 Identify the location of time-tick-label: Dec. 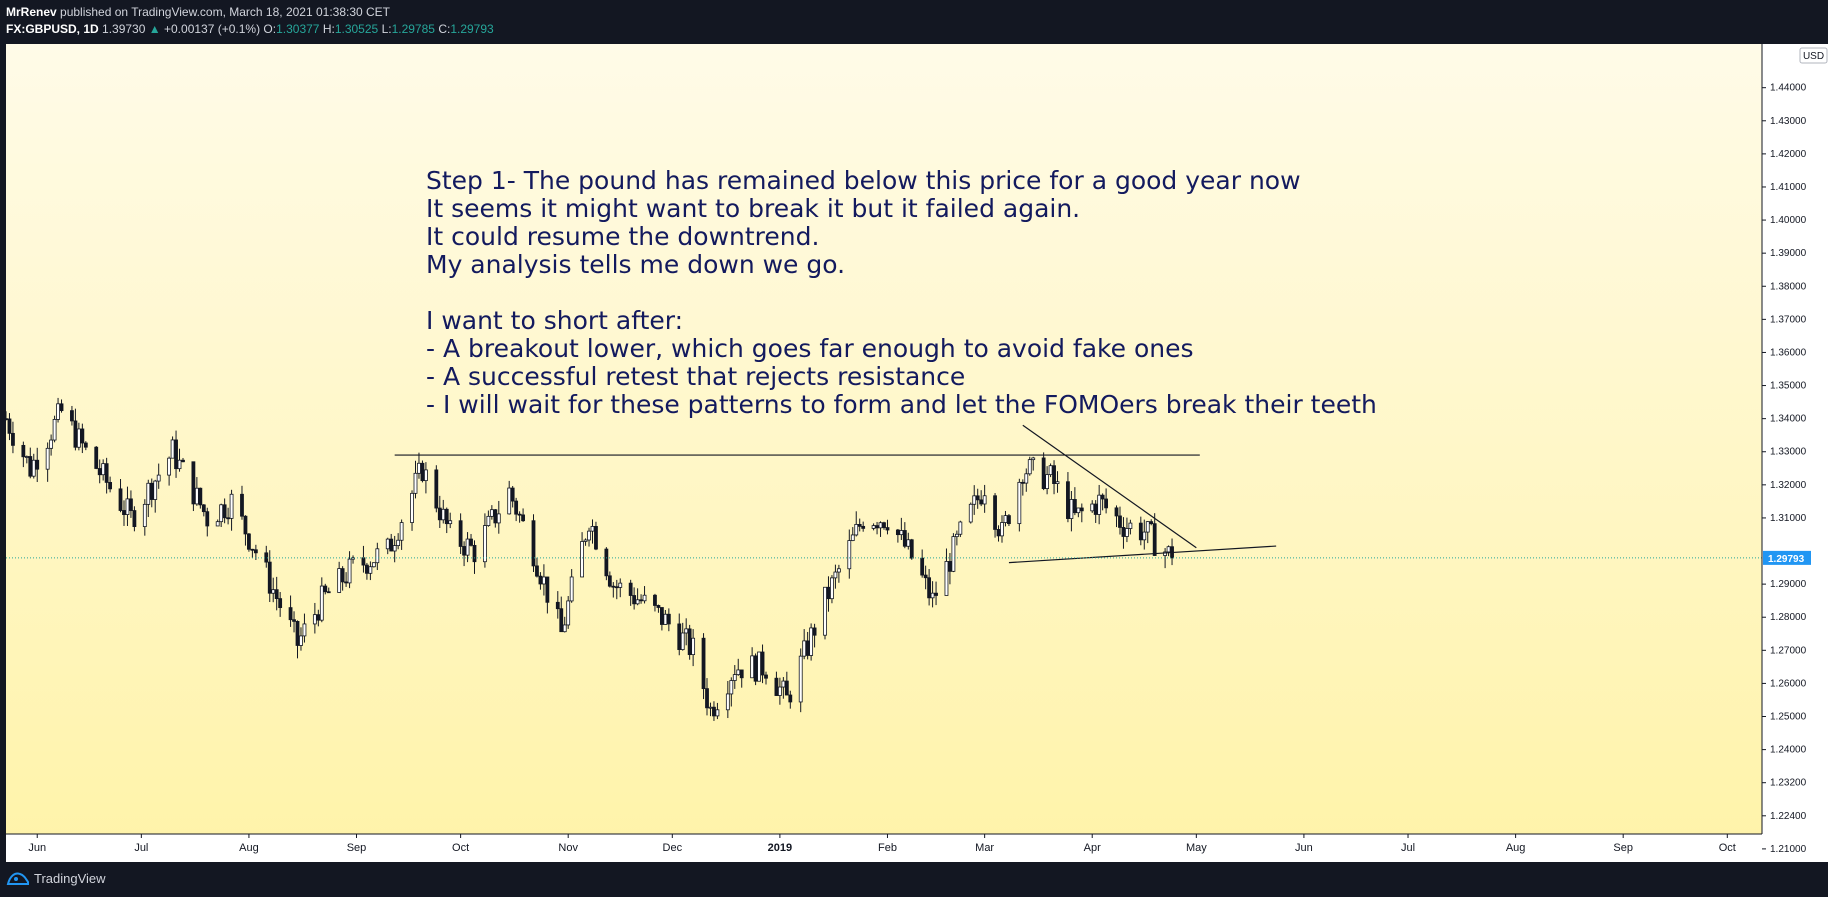
(673, 848).